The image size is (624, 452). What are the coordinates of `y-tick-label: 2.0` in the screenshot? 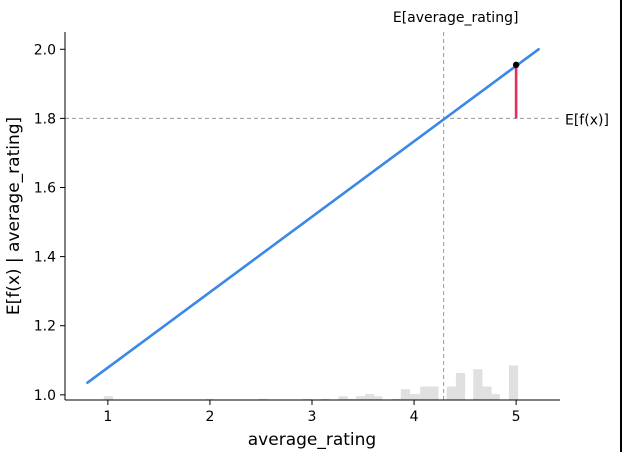 It's located at (45, 50).